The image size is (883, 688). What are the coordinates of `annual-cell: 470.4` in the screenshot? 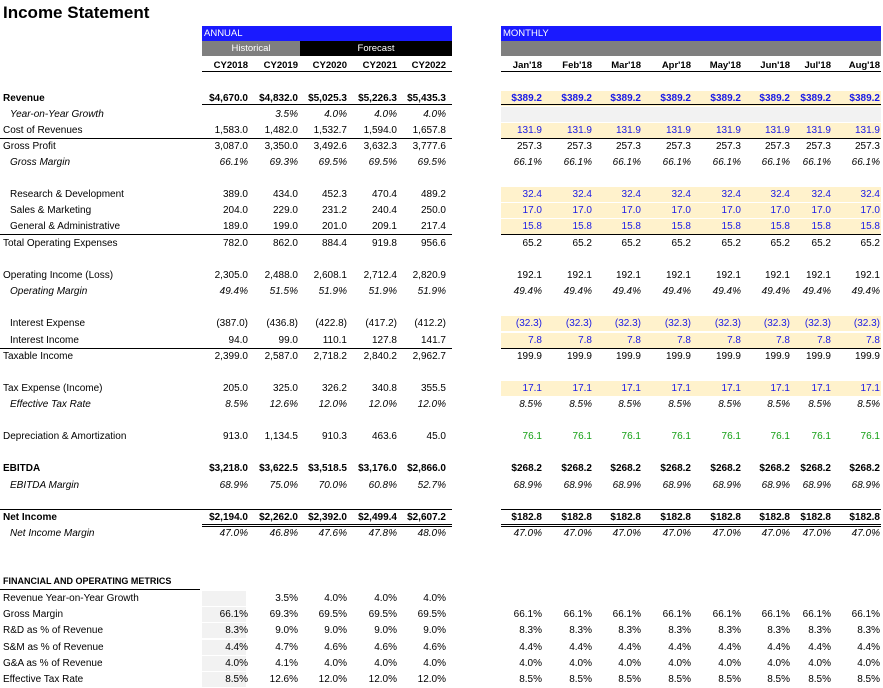 It's located at (384, 194).